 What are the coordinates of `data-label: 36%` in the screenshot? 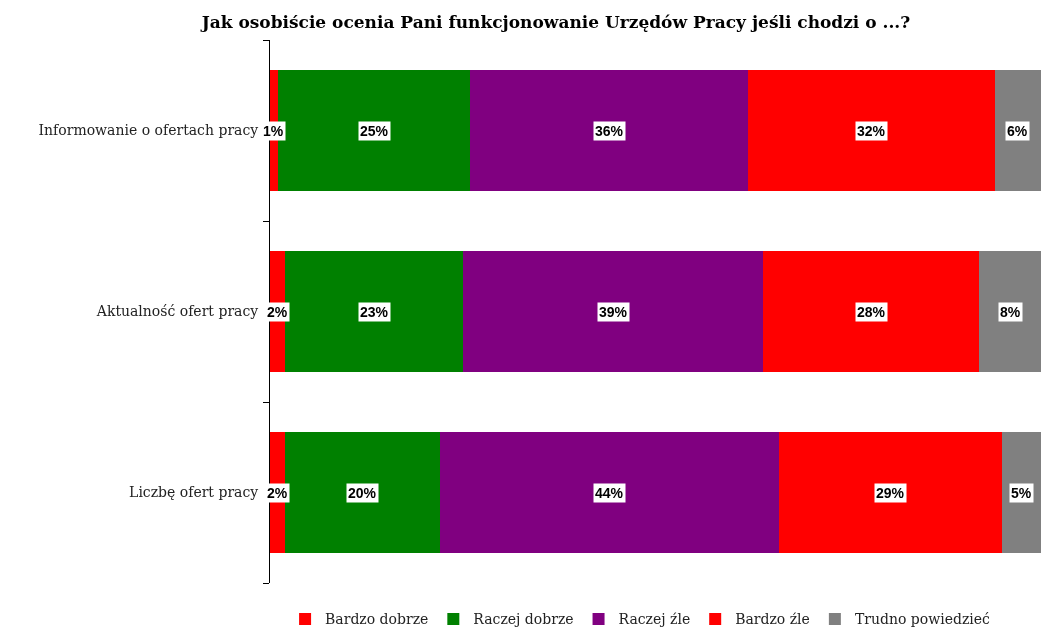 It's located at (609, 131).